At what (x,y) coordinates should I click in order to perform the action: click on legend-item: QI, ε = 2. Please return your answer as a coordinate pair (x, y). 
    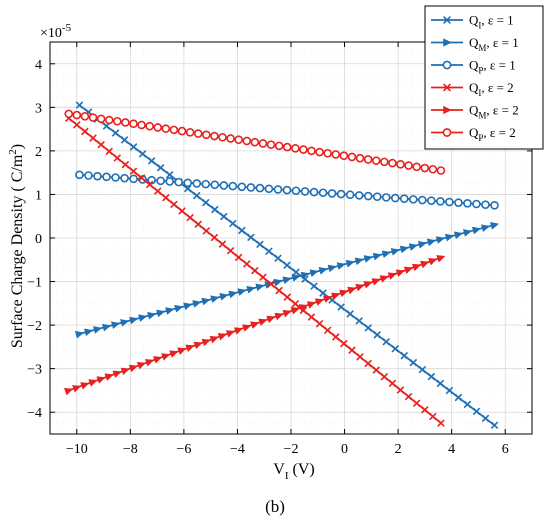
    Looking at the image, I should click on (472, 89).